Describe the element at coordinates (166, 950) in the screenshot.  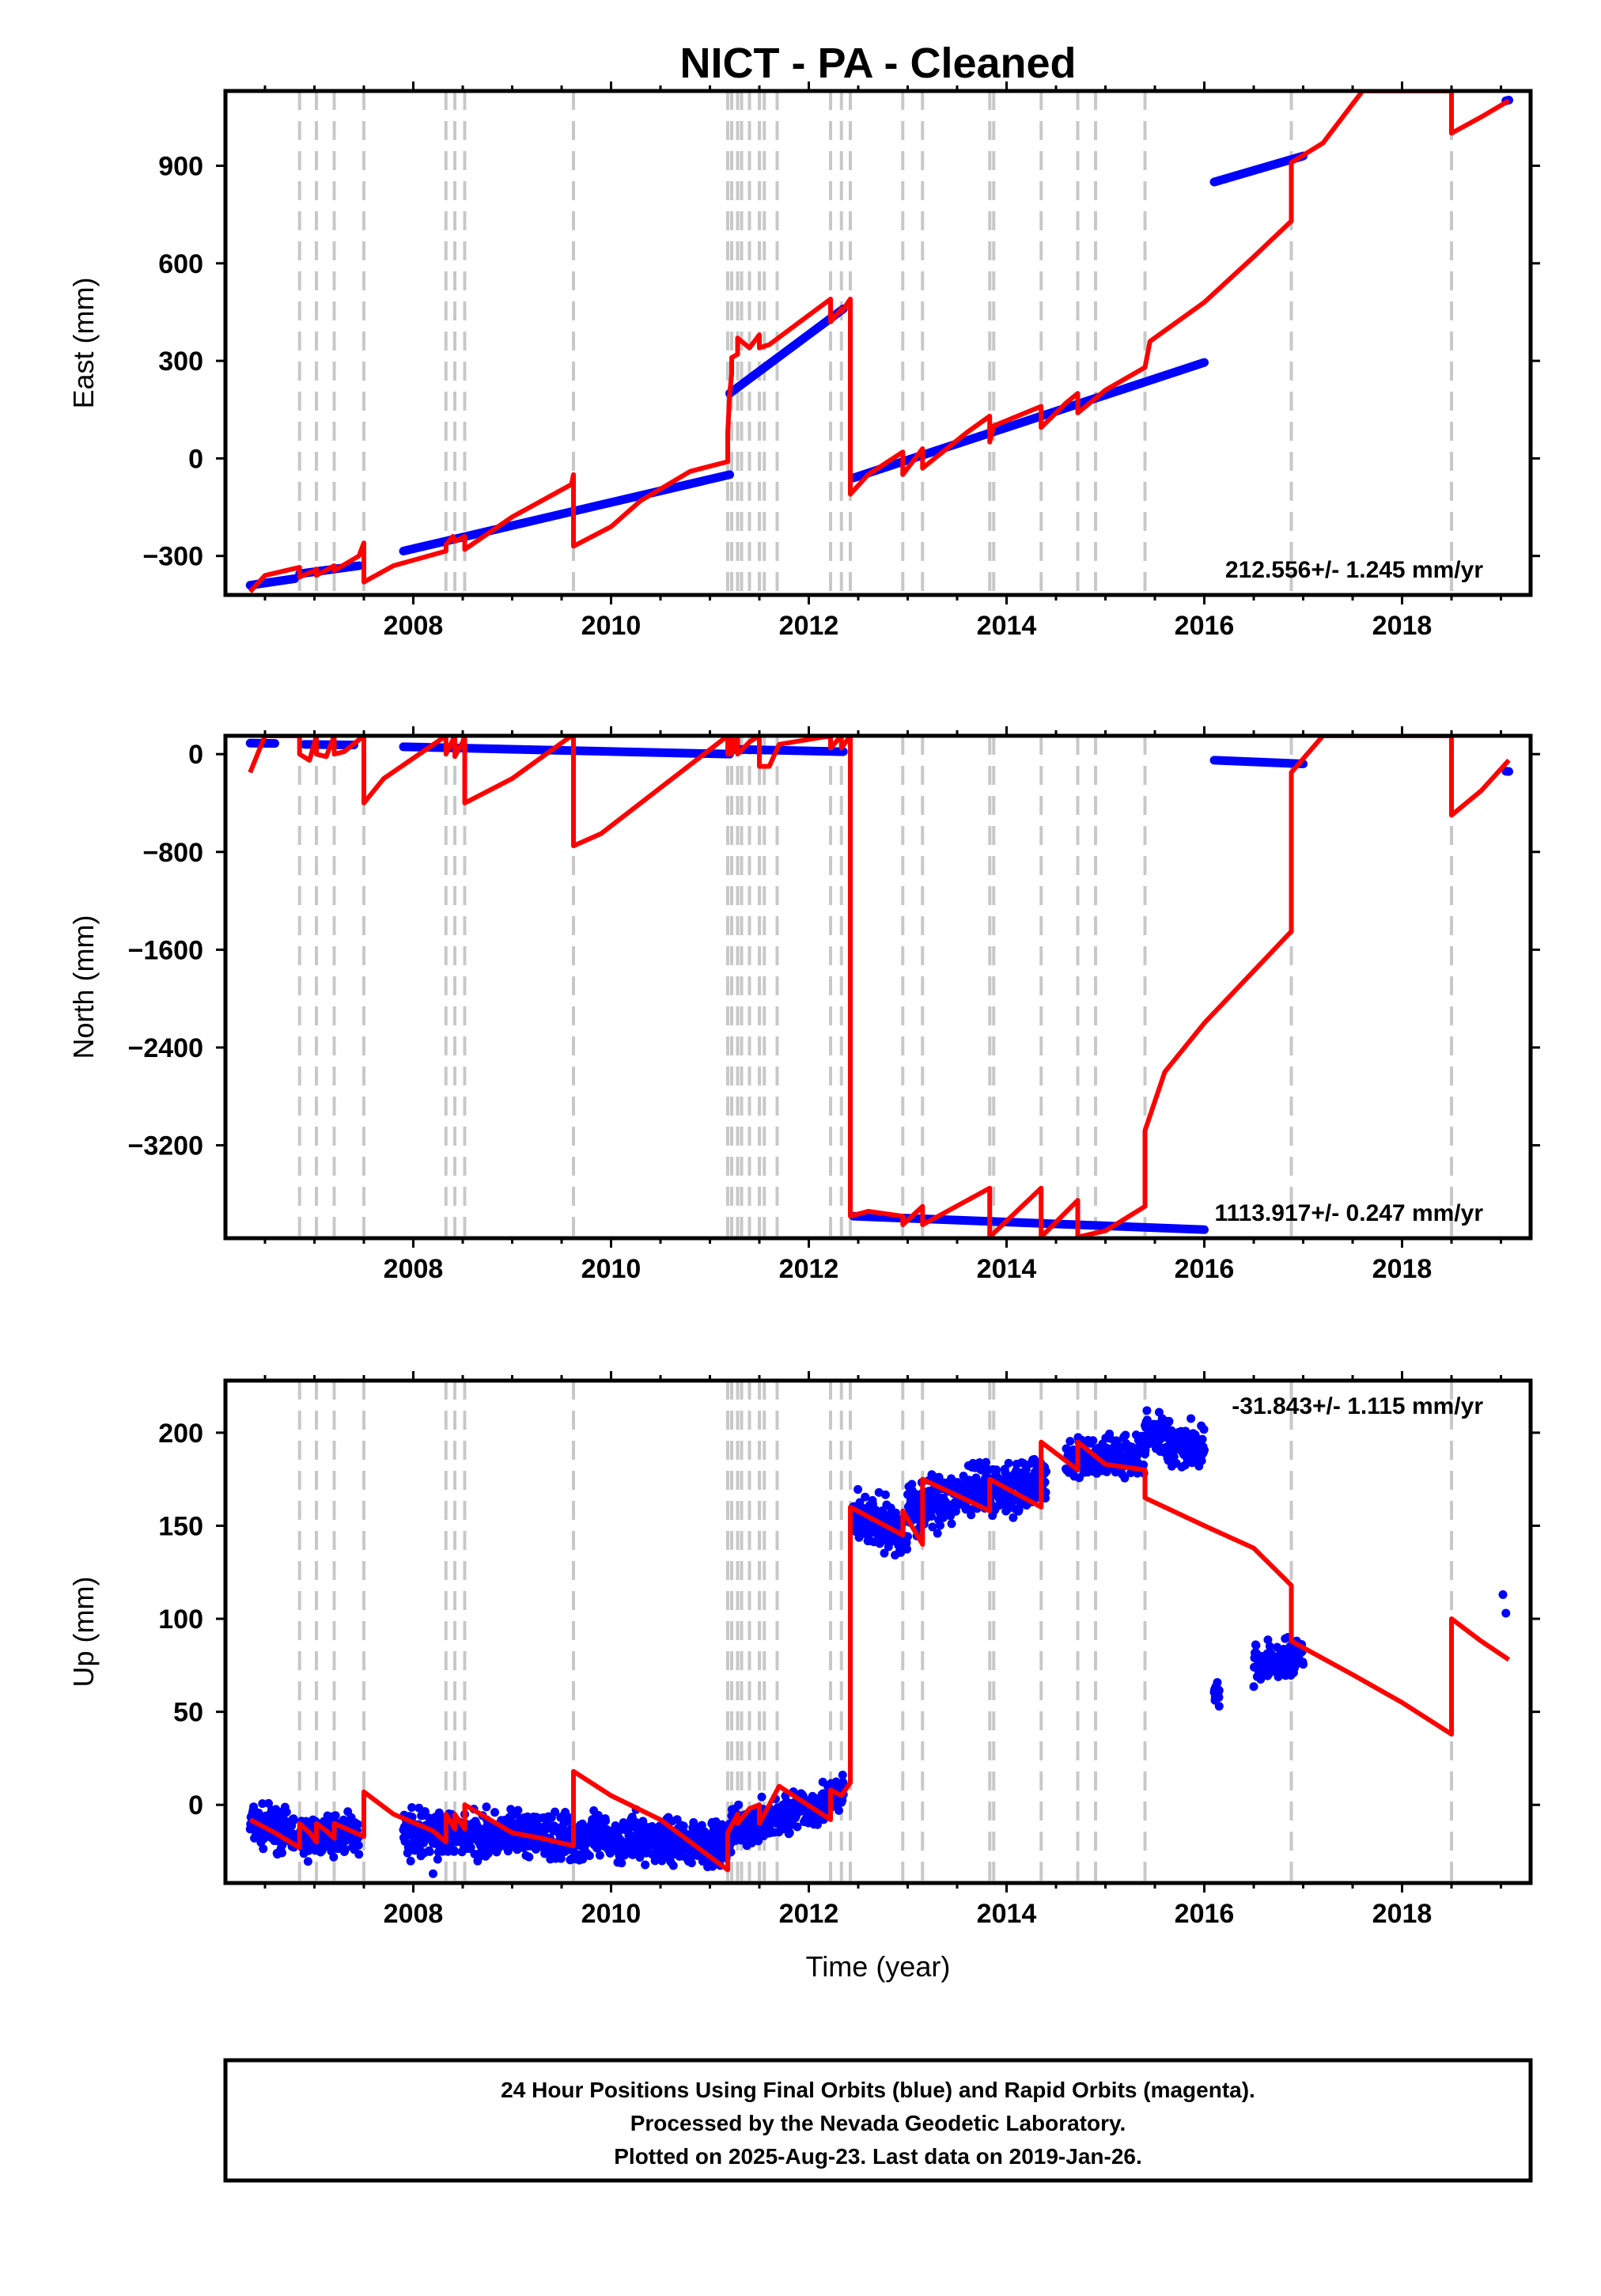
I see `y-tick-label: −1600` at that location.